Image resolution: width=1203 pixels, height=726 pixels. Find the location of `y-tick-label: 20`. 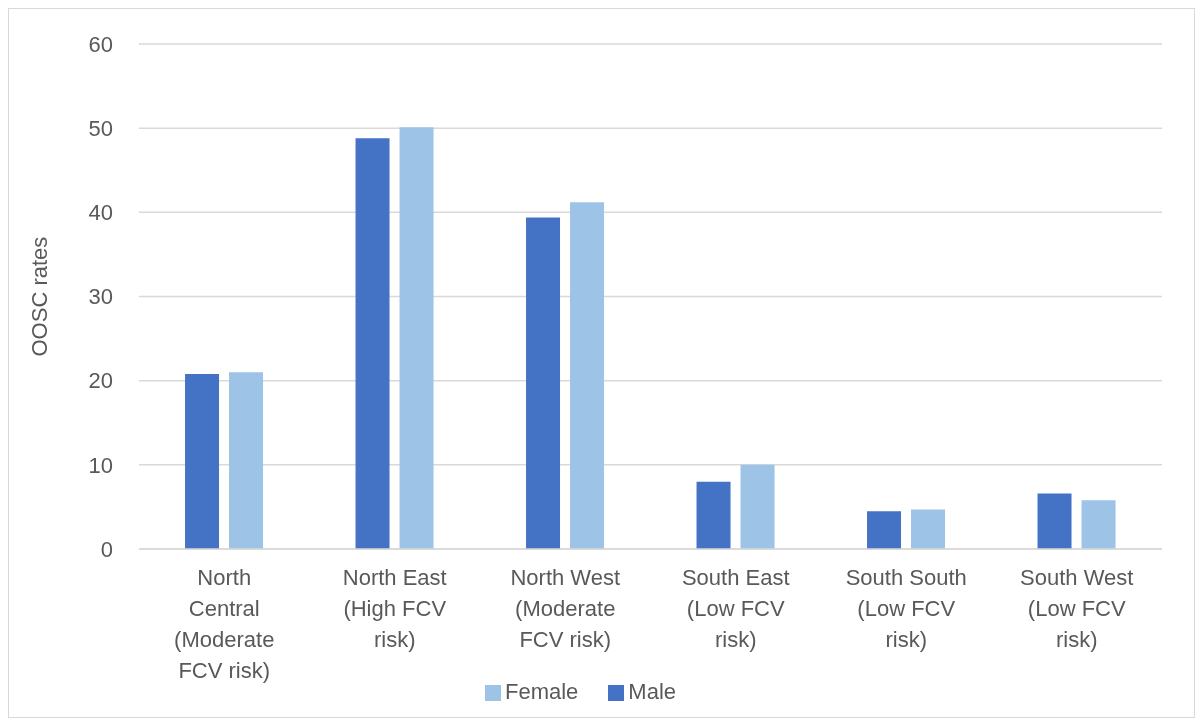

y-tick-label: 20 is located at coordinates (100, 381).